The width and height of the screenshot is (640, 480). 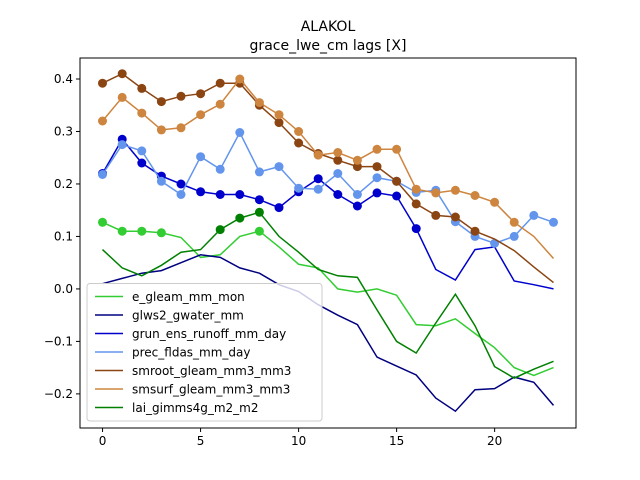 I want to click on x-tick-label: 5, so click(x=201, y=441).